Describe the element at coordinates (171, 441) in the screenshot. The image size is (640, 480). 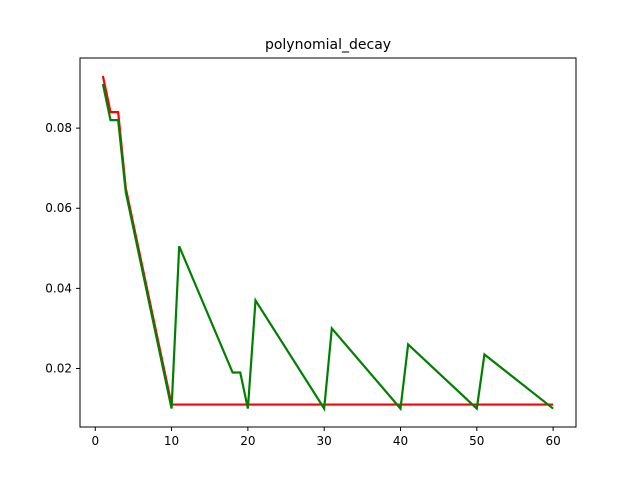
I see `x-tick-label: 10` at that location.